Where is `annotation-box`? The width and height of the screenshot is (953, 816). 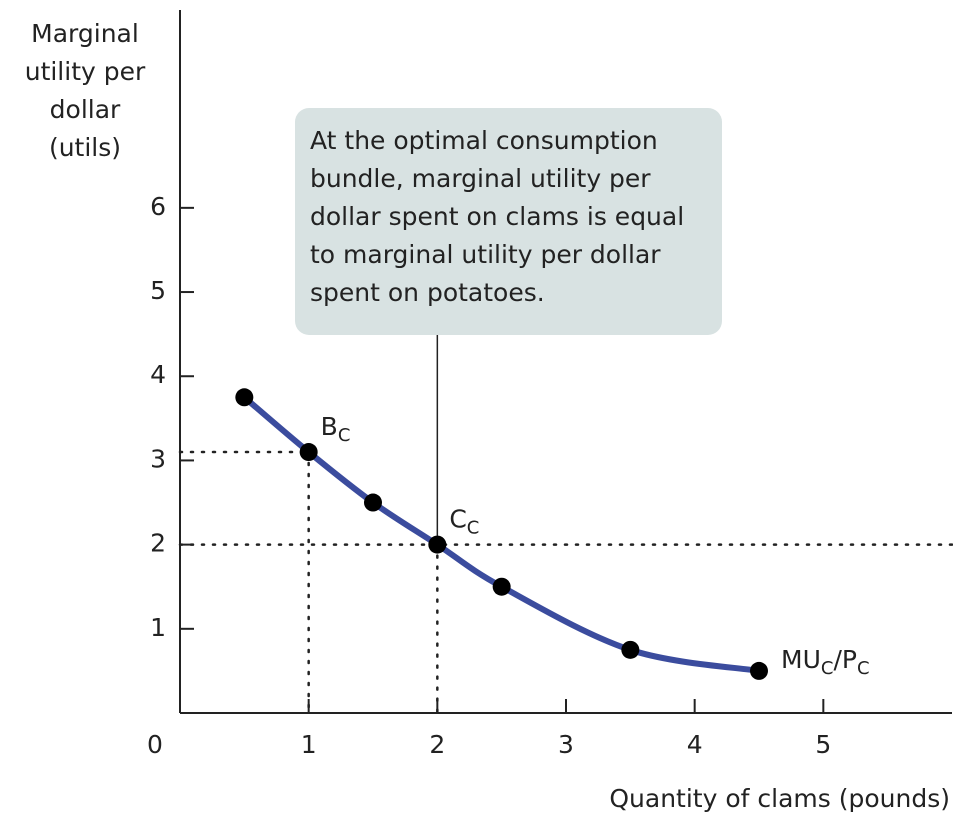
annotation-box is located at coordinates (508, 221).